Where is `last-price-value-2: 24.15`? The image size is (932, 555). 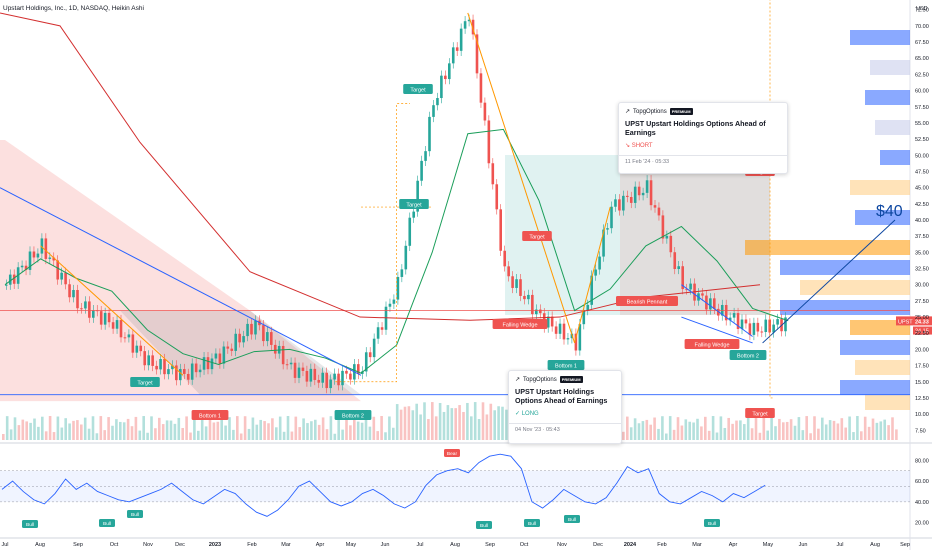
last-price-value-2: 24.15 is located at coordinates (922, 332).